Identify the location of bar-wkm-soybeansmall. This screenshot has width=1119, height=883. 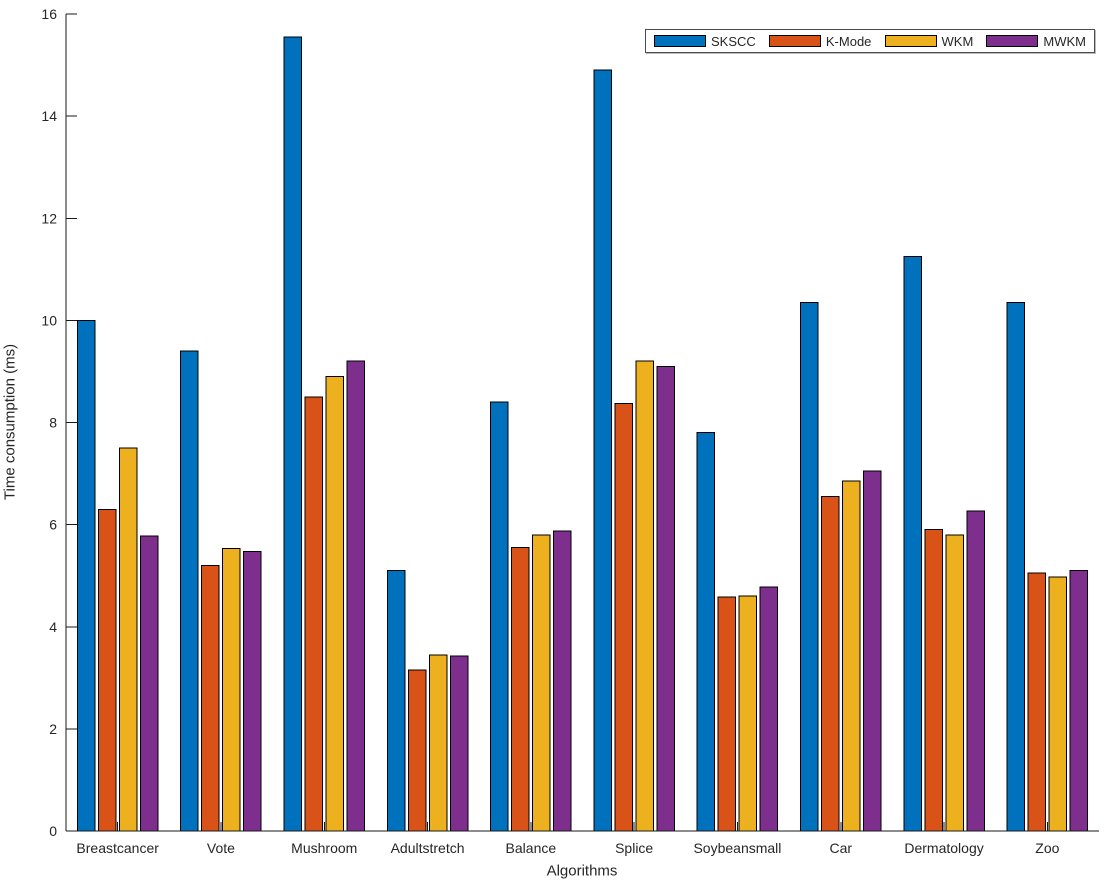
(748, 713).